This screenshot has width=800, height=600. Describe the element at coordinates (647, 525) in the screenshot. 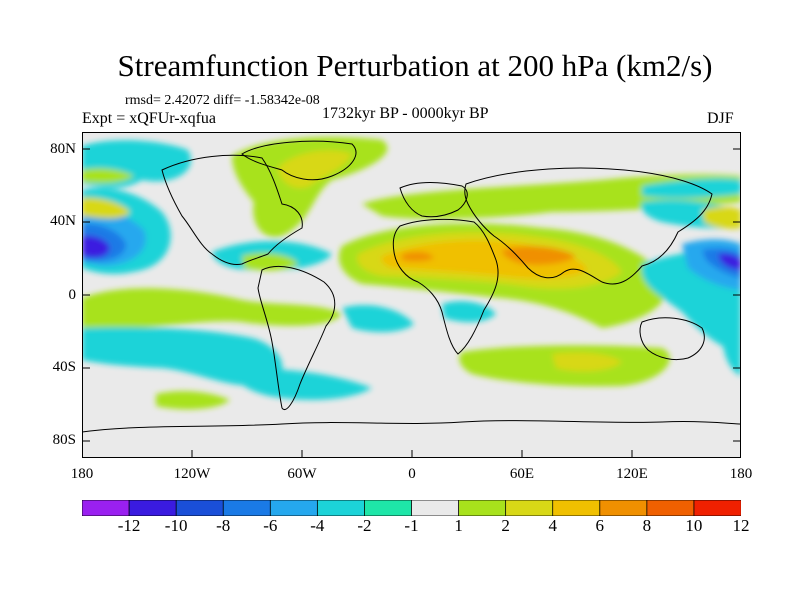

I see `colorbar-label: 8` at that location.